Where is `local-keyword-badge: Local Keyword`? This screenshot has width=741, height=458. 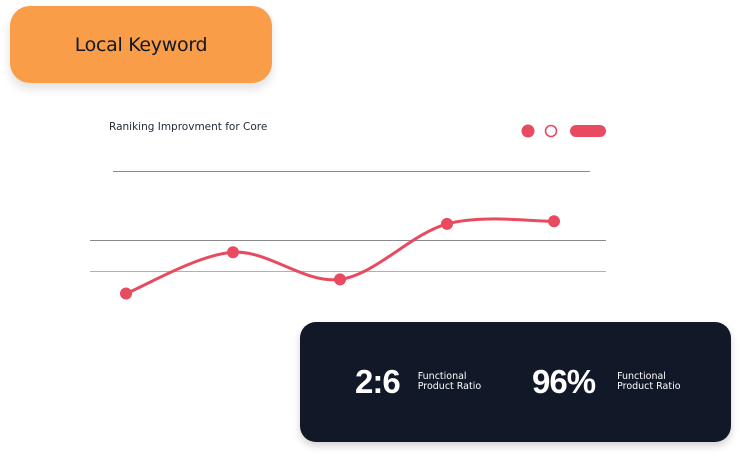
local-keyword-badge: Local Keyword is located at coordinates (141, 44).